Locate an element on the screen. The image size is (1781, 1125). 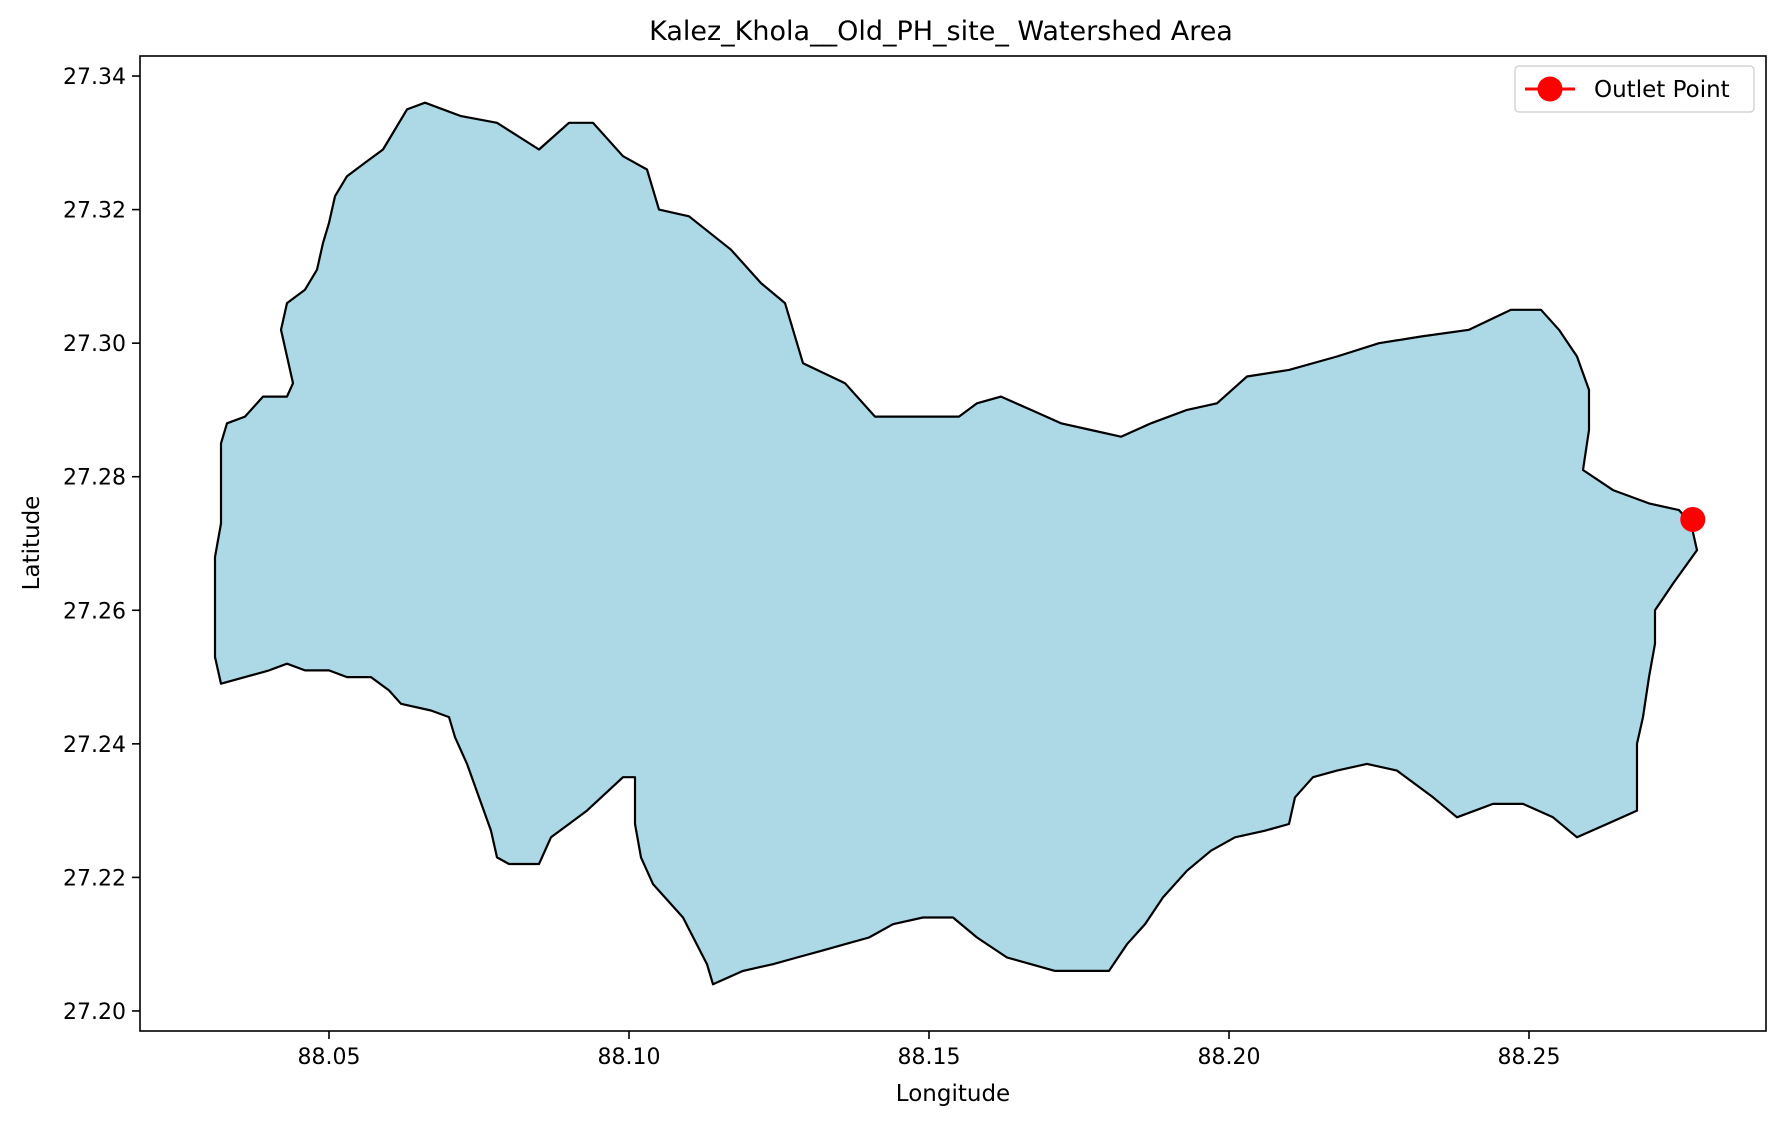
legend-label-outlet-point: Outlet Point is located at coordinates (1662, 90).